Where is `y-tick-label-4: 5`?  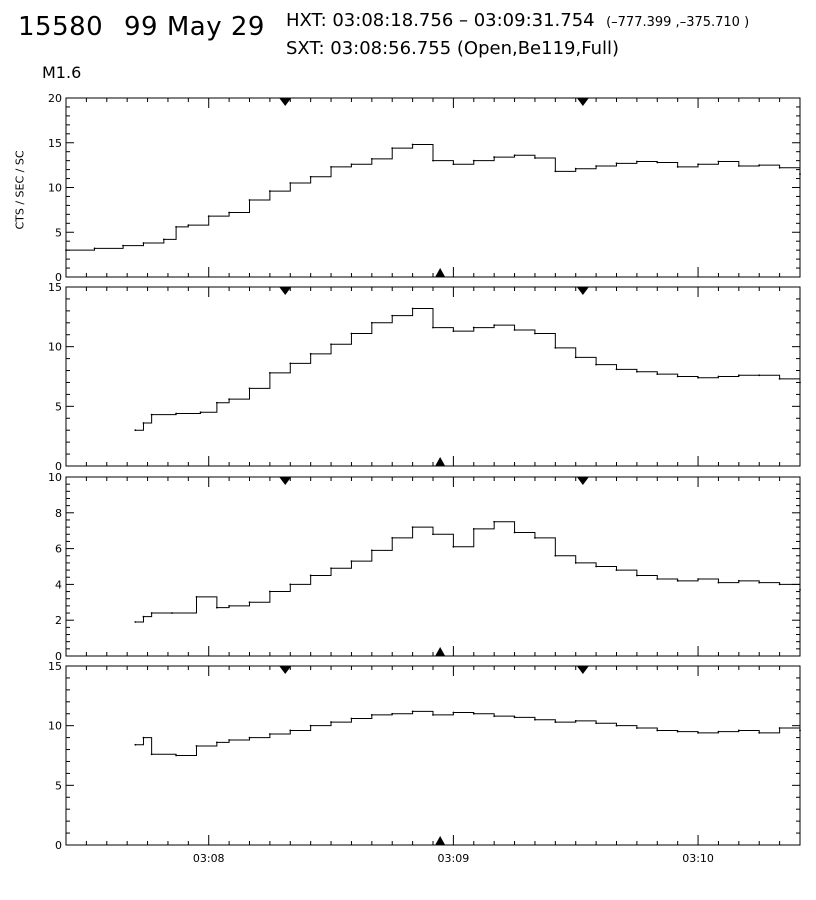
y-tick-label-4: 5 is located at coordinates (58, 785).